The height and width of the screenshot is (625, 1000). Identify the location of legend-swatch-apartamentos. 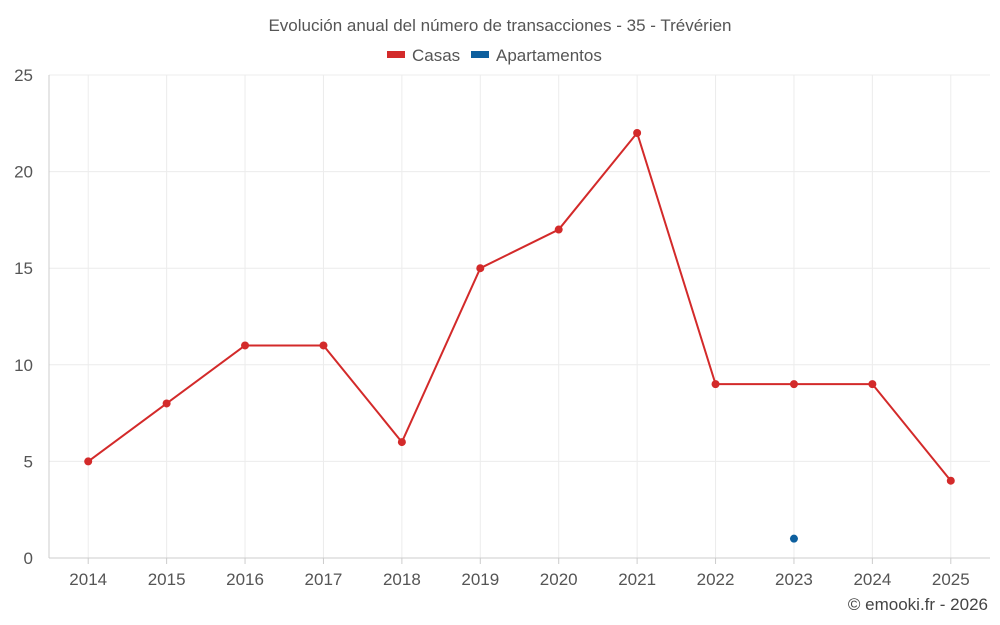
(480, 54).